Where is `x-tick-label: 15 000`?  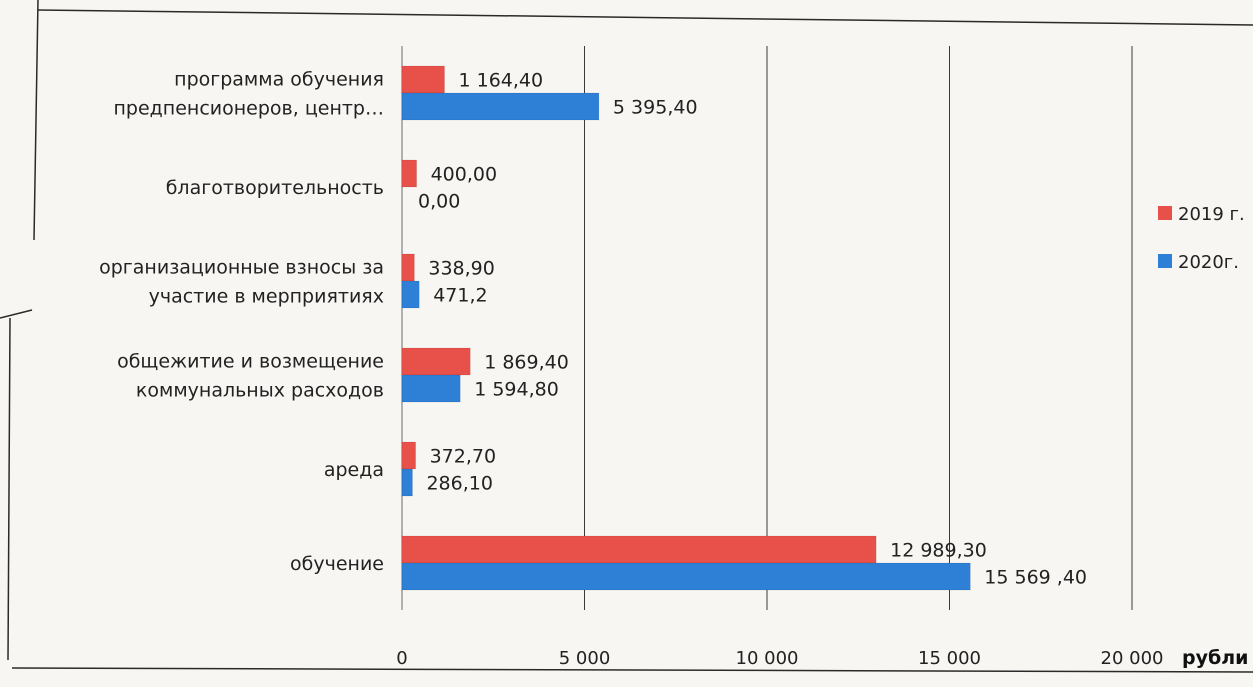
x-tick-label: 15 000 is located at coordinates (949, 658).